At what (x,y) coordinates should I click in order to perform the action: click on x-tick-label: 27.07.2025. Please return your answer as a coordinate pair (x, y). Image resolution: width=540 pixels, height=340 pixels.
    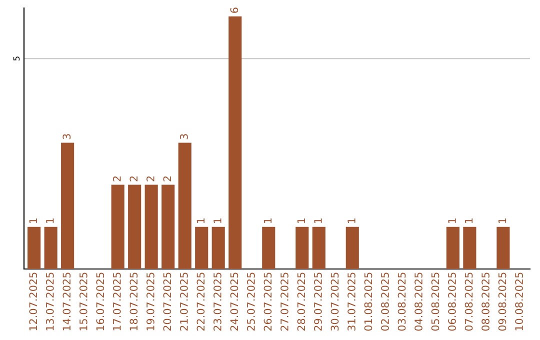
    Looking at the image, I should click on (284, 301).